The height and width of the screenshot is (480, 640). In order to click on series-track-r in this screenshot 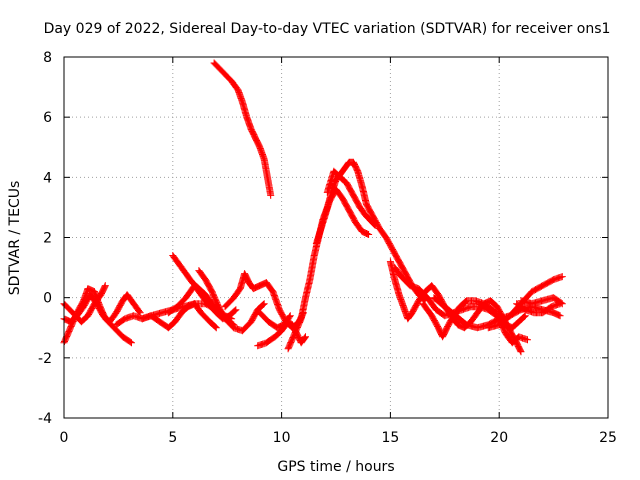, I will do `click(475, 322)`.